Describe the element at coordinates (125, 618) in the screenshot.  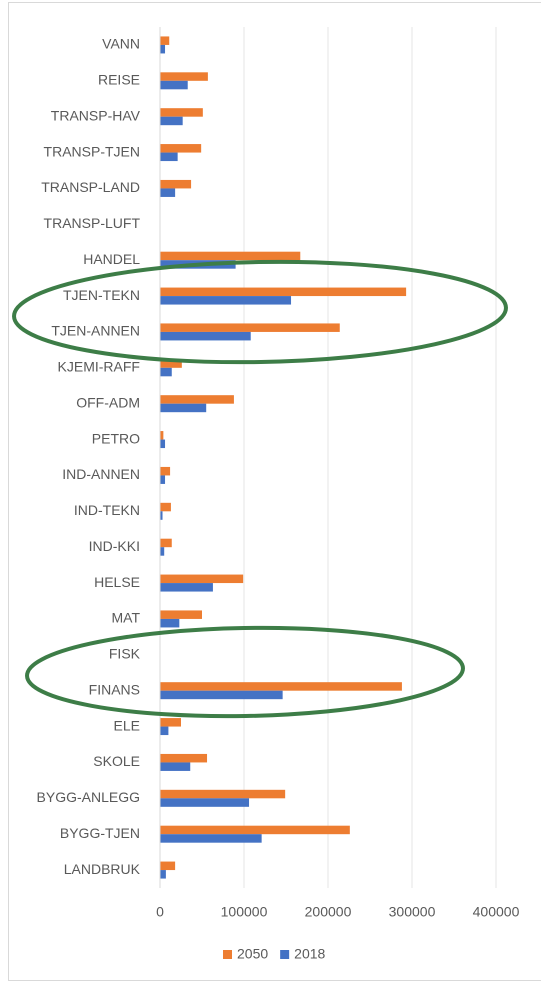
I see `y-tick-label: MAT` at that location.